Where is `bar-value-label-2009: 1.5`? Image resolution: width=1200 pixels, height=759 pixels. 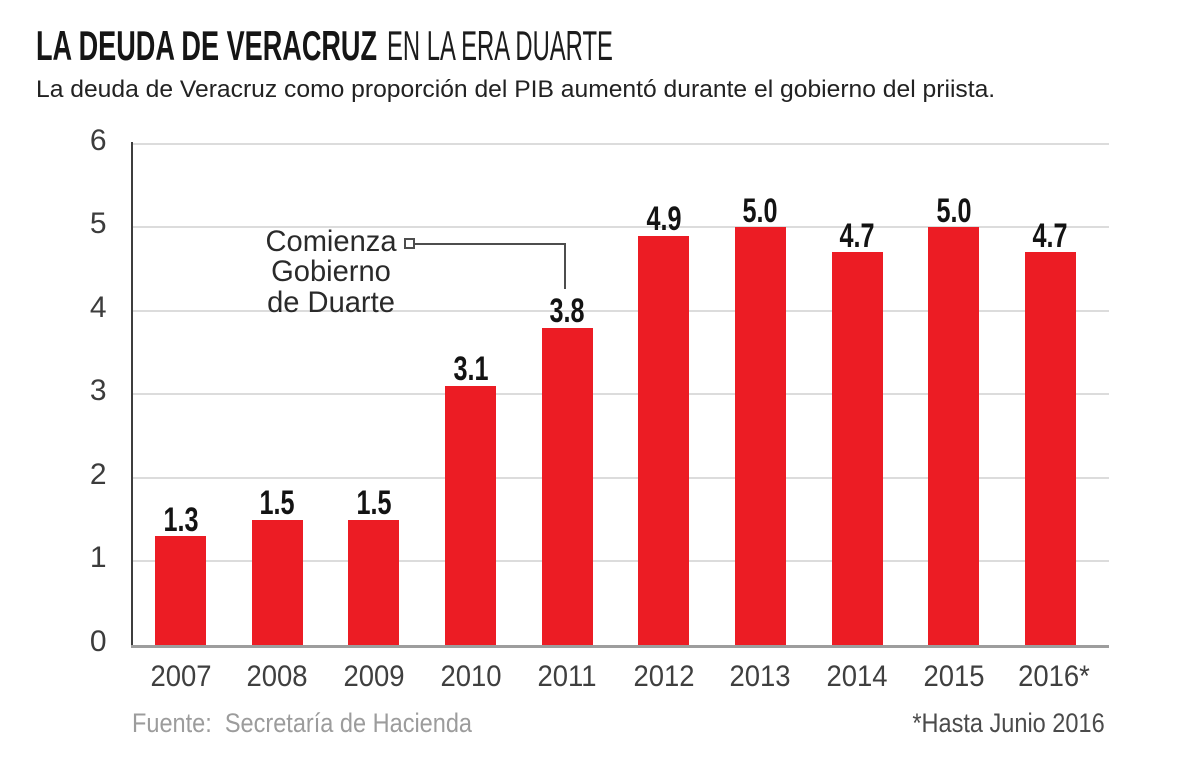 bar-value-label-2009: 1.5 is located at coordinates (374, 503).